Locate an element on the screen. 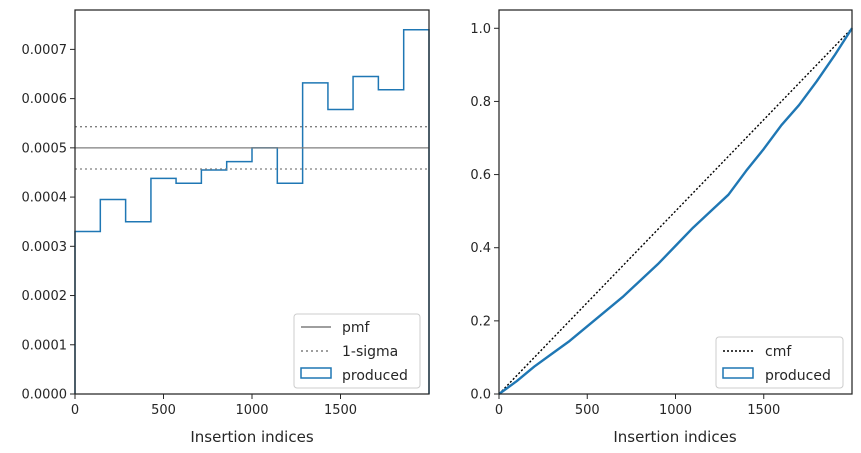 The height and width of the screenshot is (453, 861). right-legend: cmf produced is located at coordinates (779, 362).